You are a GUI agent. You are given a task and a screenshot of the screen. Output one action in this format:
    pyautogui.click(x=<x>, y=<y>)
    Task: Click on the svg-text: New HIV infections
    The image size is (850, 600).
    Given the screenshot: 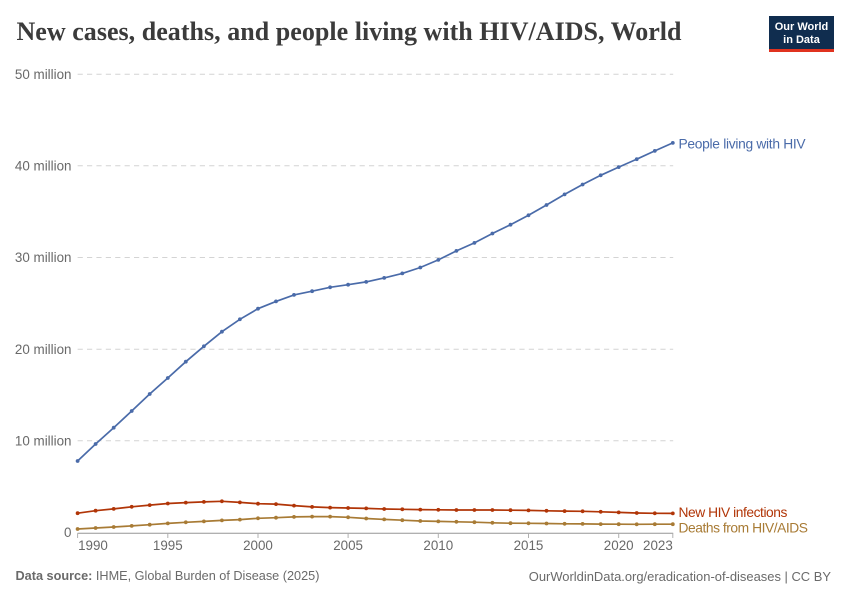 What is the action you would take?
    pyautogui.click(x=733, y=512)
    